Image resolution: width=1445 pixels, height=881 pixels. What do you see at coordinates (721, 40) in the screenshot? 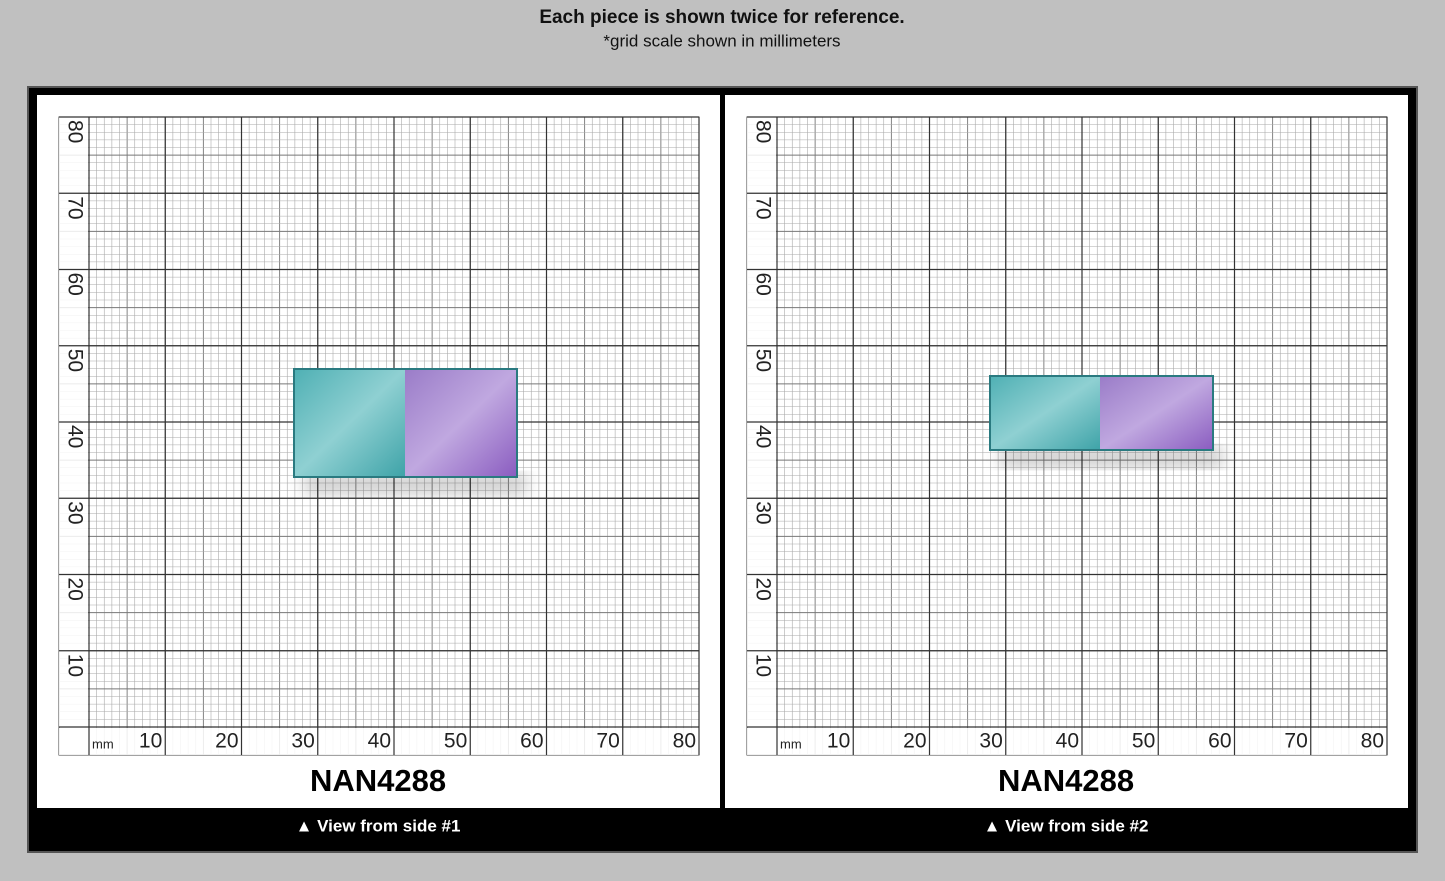
I see `subtitle: *grid scale shown in millimeters` at bounding box center [721, 40].